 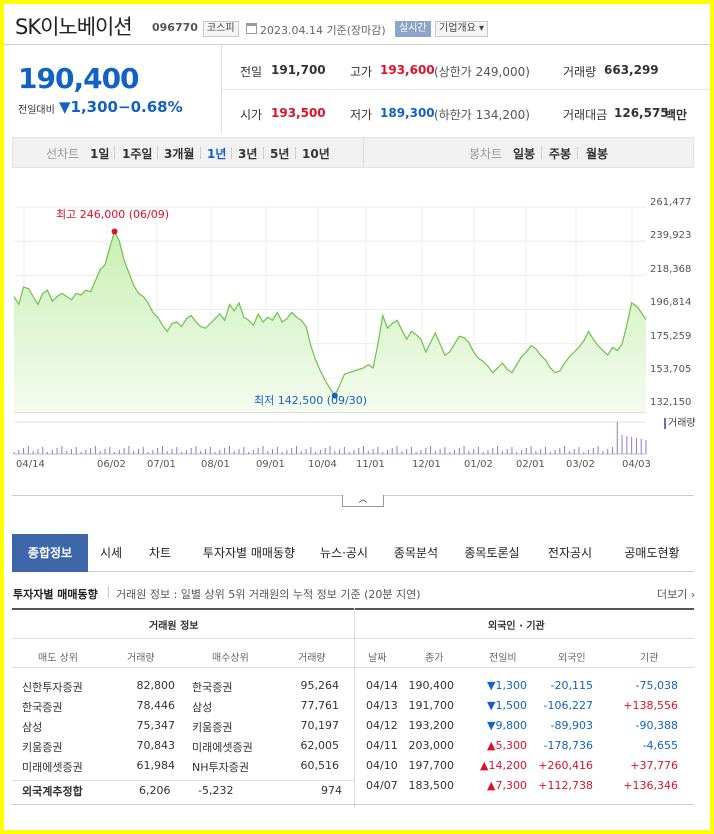 I want to click on foreign-cell: 04/13, so click(x=382, y=705).